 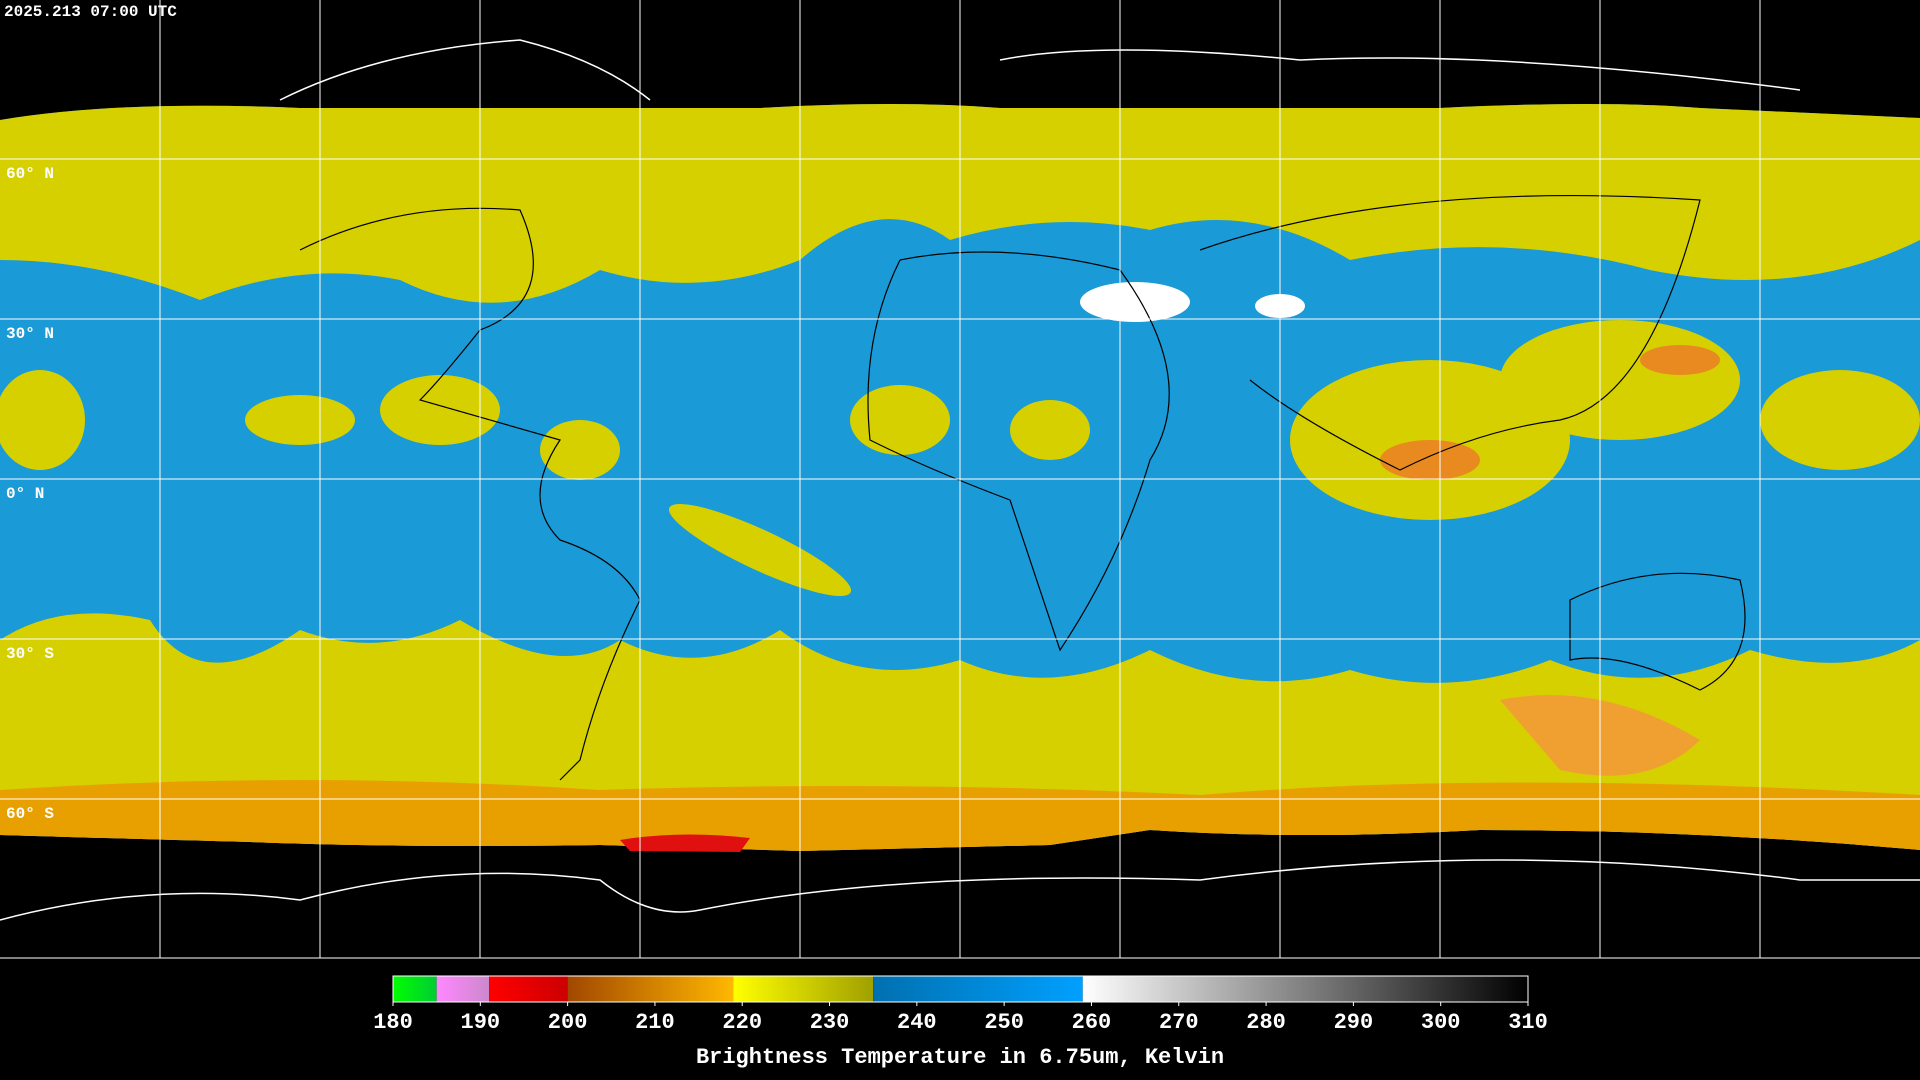 What do you see at coordinates (568, 1022) in the screenshot?
I see `colorbar-tick-label: 200` at bounding box center [568, 1022].